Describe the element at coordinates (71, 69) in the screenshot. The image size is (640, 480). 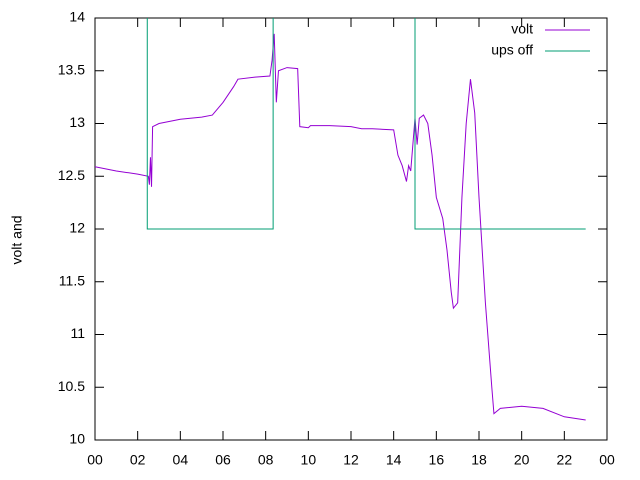
I see `y-tick-label: 13.5` at that location.